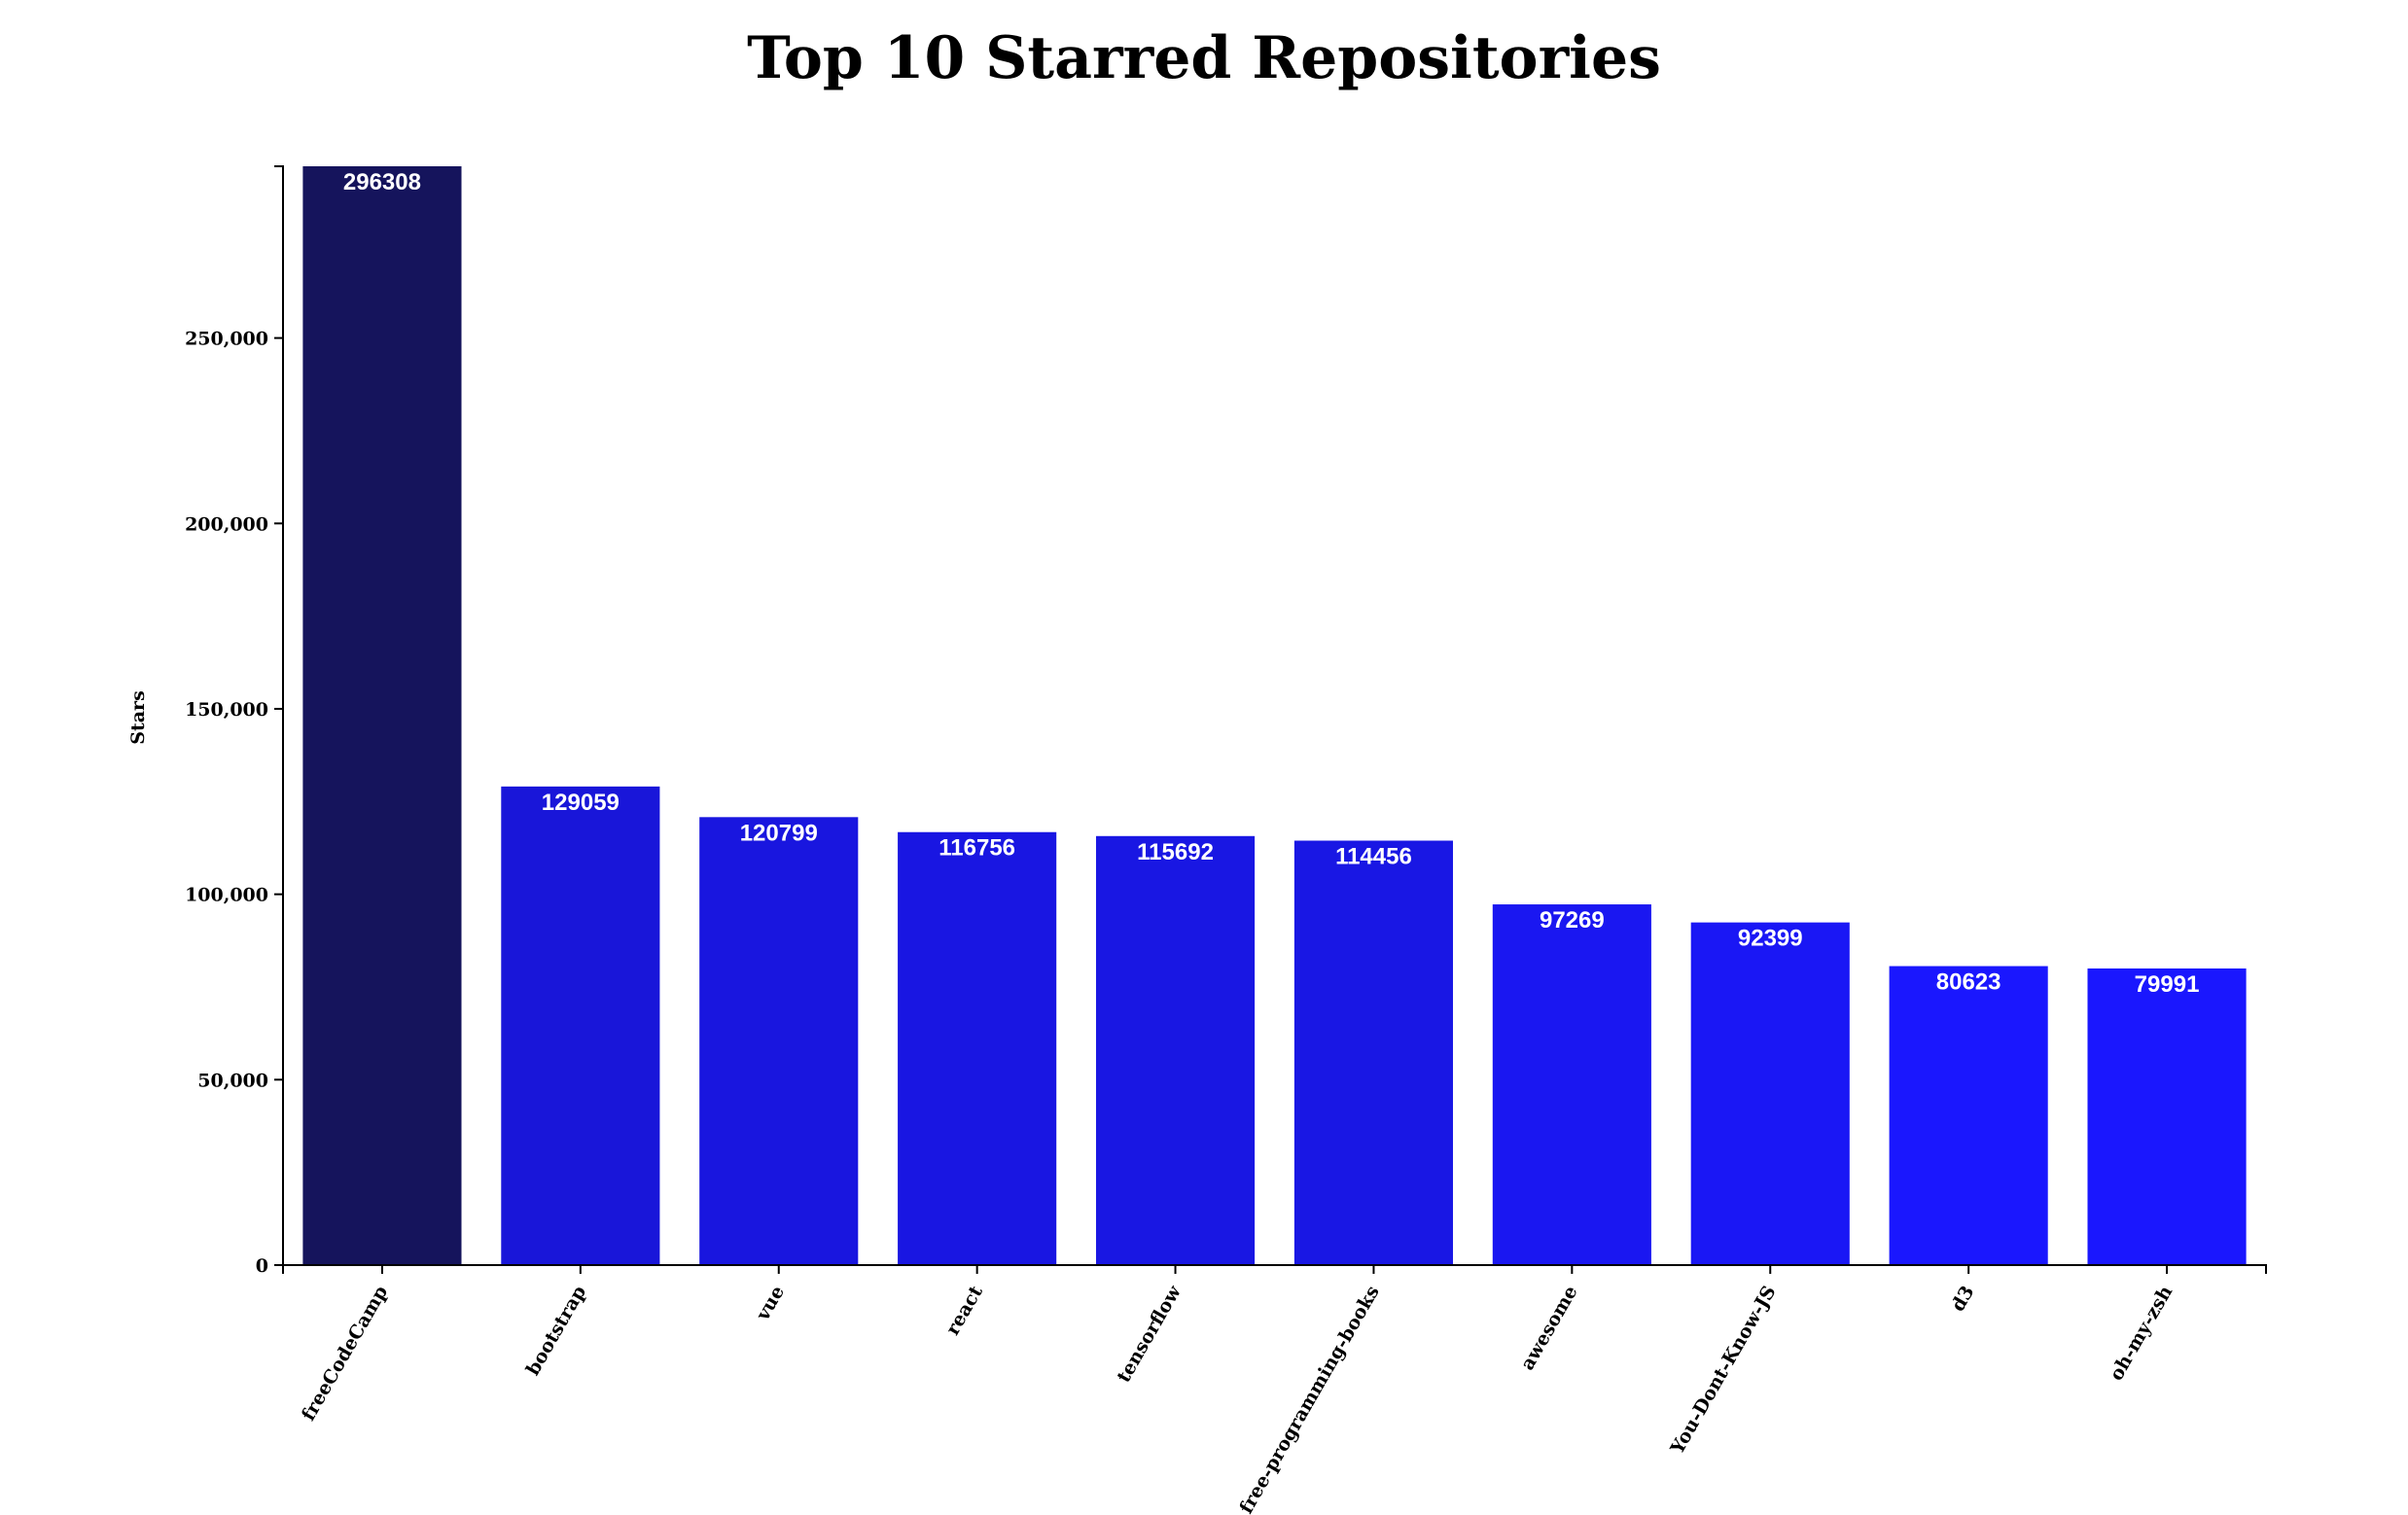 This screenshot has height=1515, width=2408. Describe the element at coordinates (1770, 939) in the screenshot. I see `bar-value-label: 92399` at that location.